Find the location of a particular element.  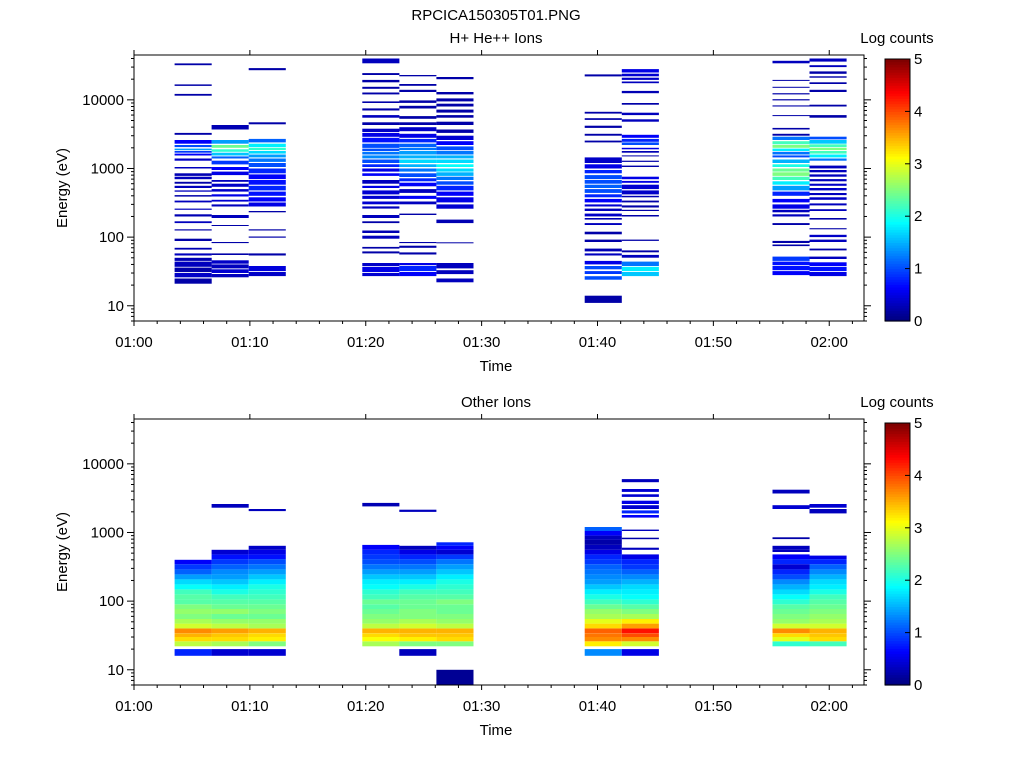

colorbar: 0 1 2 3 4 5 is located at coordinates (903, 190).